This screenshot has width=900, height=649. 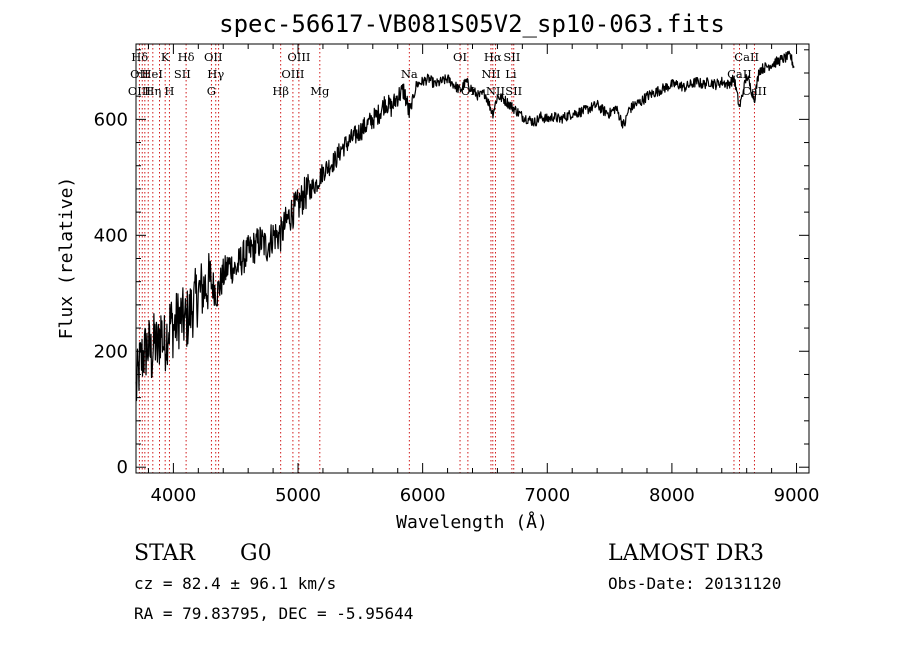 What do you see at coordinates (672, 495) in the screenshot?
I see `x-tick-label-8000: 8000` at bounding box center [672, 495].